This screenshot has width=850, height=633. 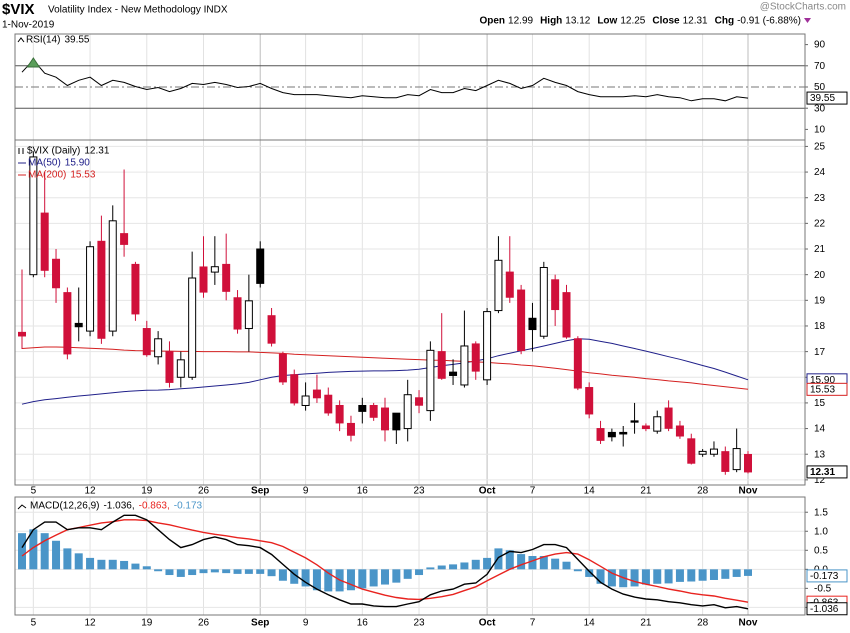 I want to click on y-tick-label: 70, so click(x=820, y=66).